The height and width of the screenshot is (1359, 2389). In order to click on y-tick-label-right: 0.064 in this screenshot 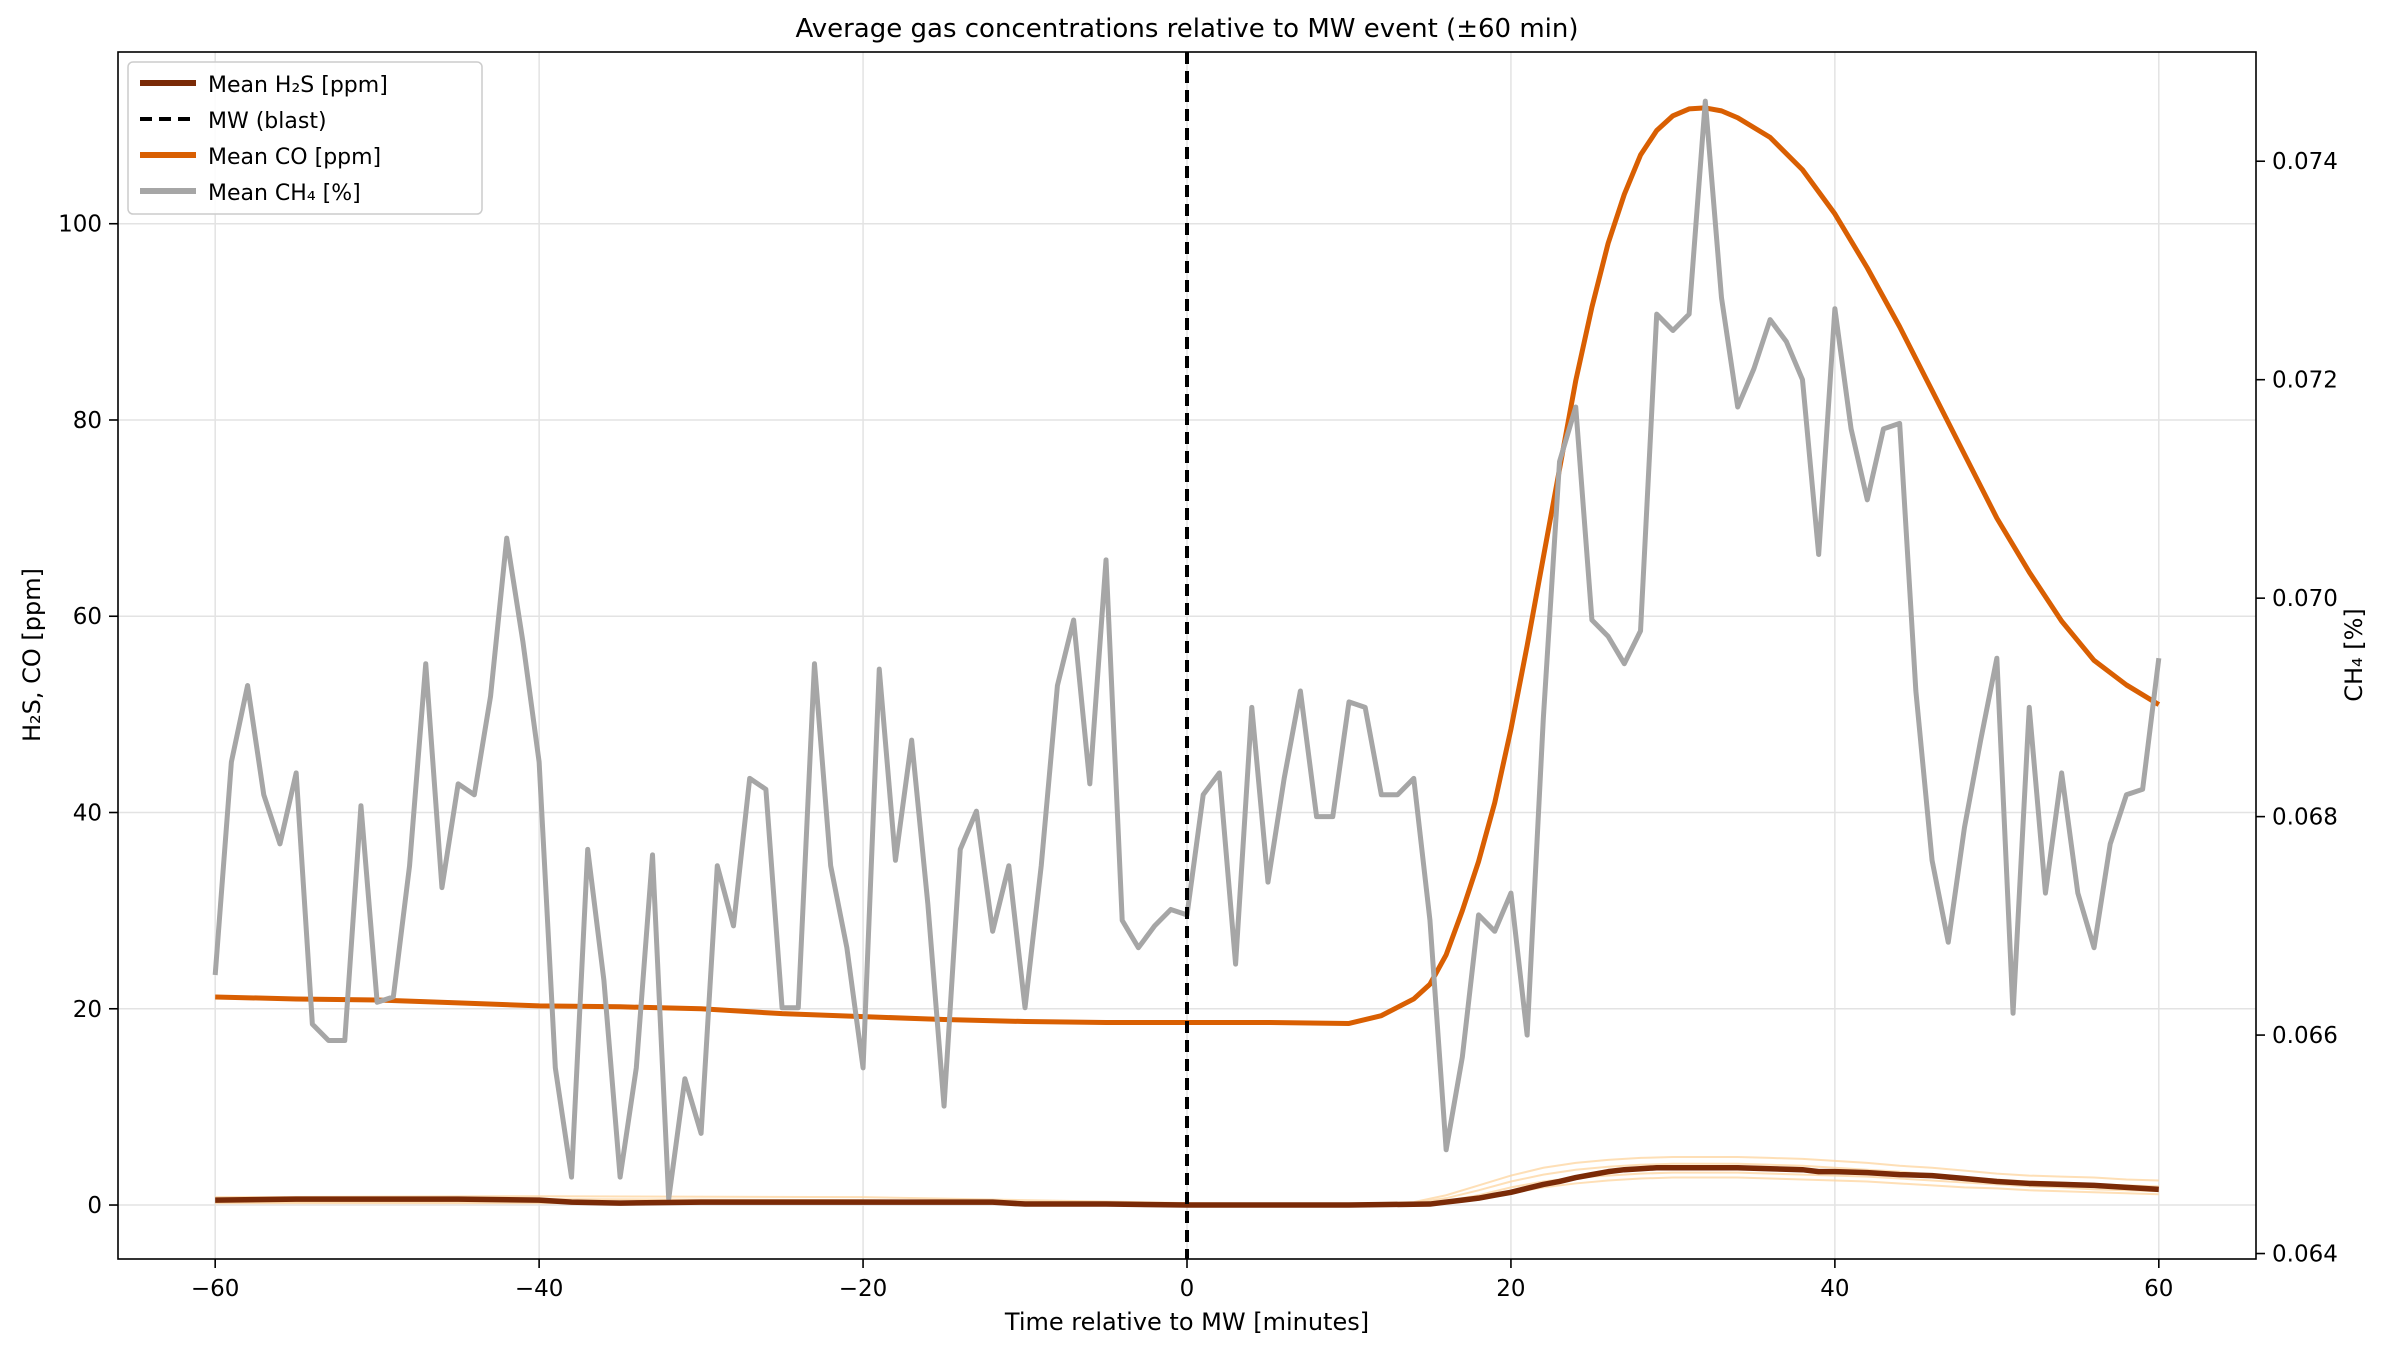, I will do `click(2305, 1255)`.